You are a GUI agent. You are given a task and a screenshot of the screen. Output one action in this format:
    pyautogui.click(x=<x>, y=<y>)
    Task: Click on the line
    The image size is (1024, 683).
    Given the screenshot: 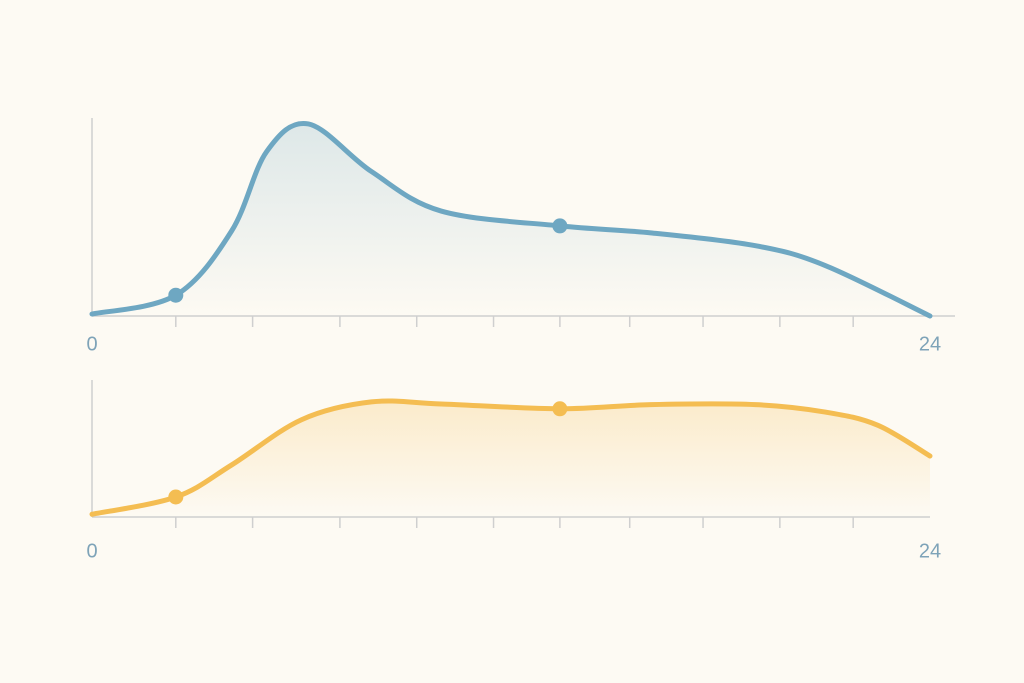 What is the action you would take?
    pyautogui.click(x=511, y=457)
    